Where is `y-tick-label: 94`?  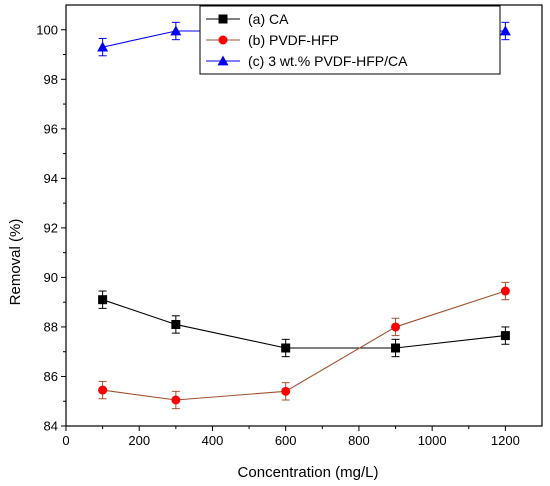
y-tick-label: 94 is located at coordinates (51, 178).